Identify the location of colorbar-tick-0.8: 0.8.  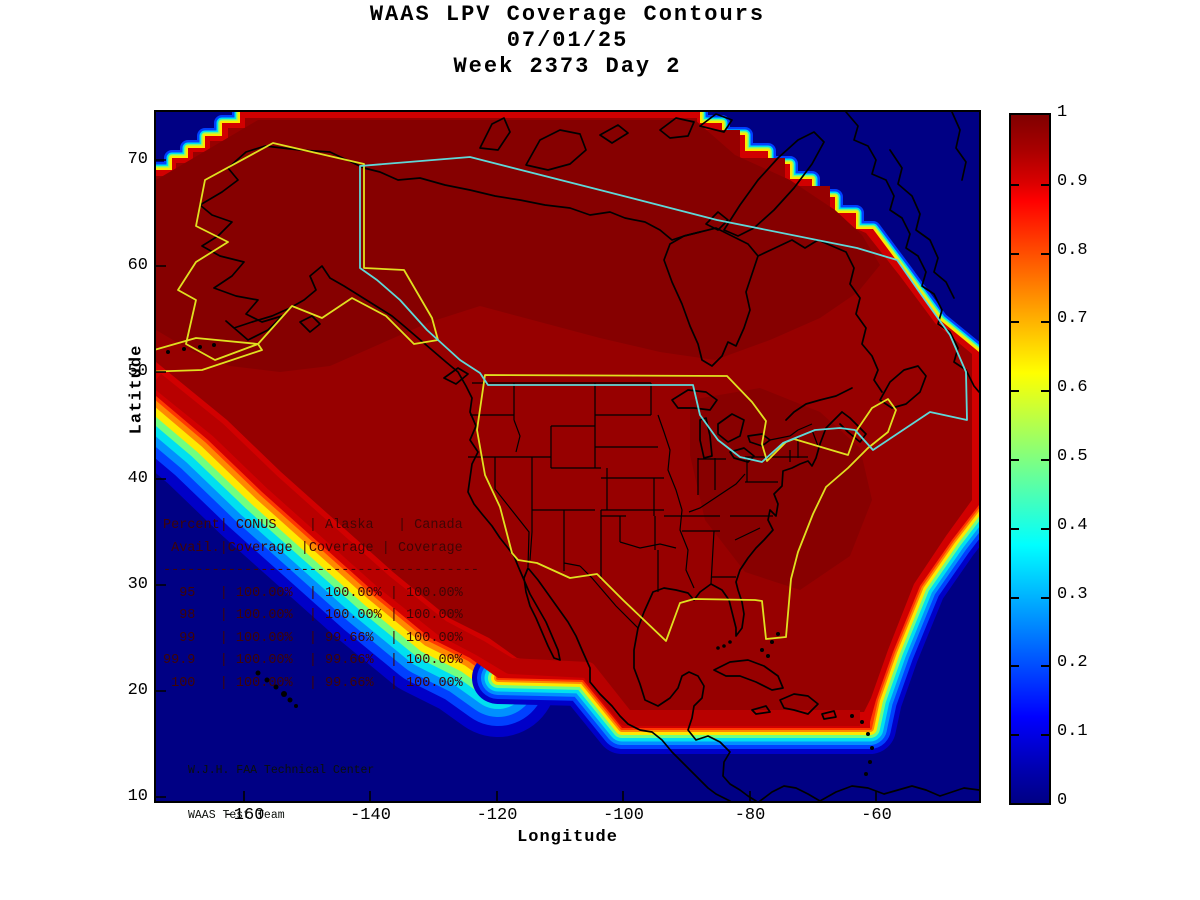
(1072, 250).